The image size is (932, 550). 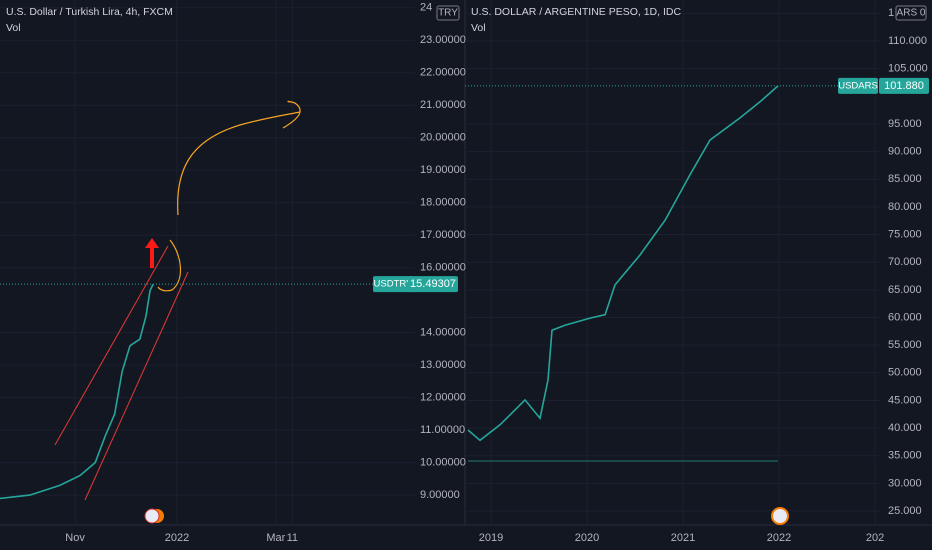 I want to click on y-tick-label: 12.00000, so click(x=443, y=398).